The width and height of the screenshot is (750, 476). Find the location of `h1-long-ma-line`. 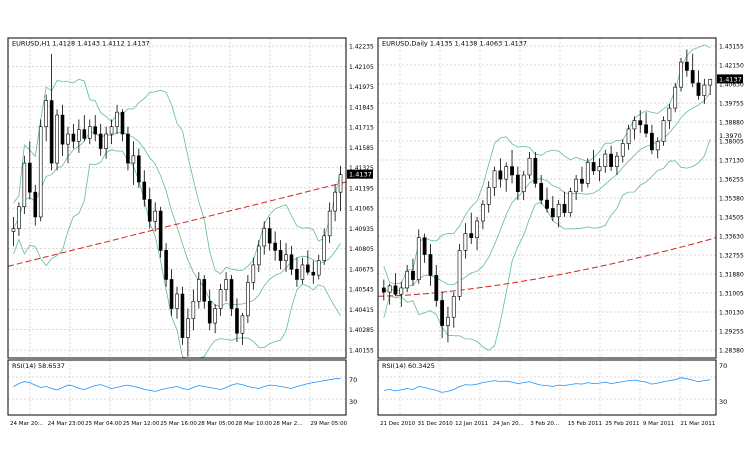

h1-long-ma-line is located at coordinates (177, 224).